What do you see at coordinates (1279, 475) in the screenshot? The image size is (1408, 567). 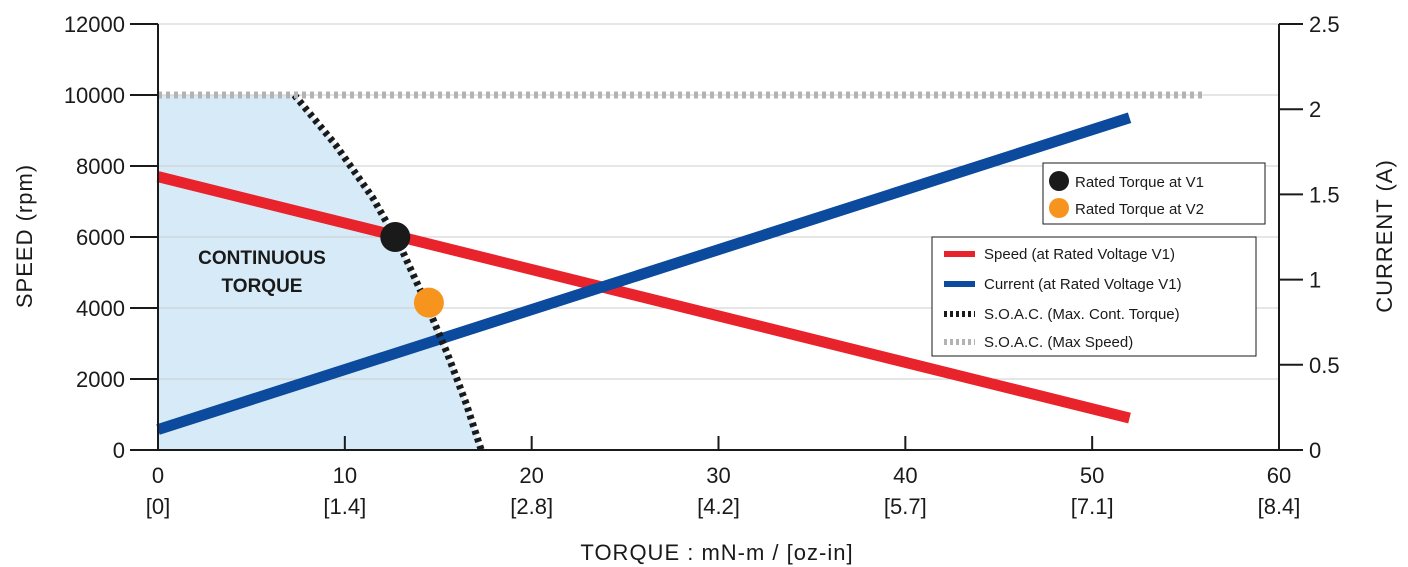 I see `x-tick-label-6: 60` at bounding box center [1279, 475].